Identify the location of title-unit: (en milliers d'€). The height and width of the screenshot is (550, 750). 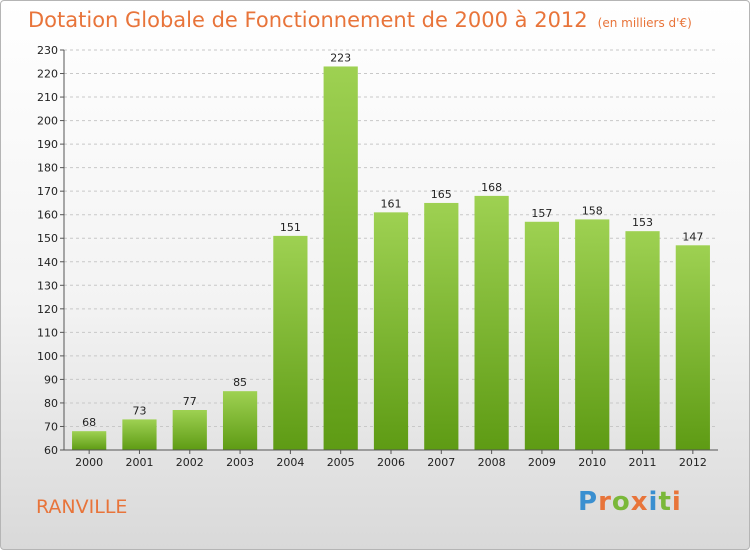
(644, 23).